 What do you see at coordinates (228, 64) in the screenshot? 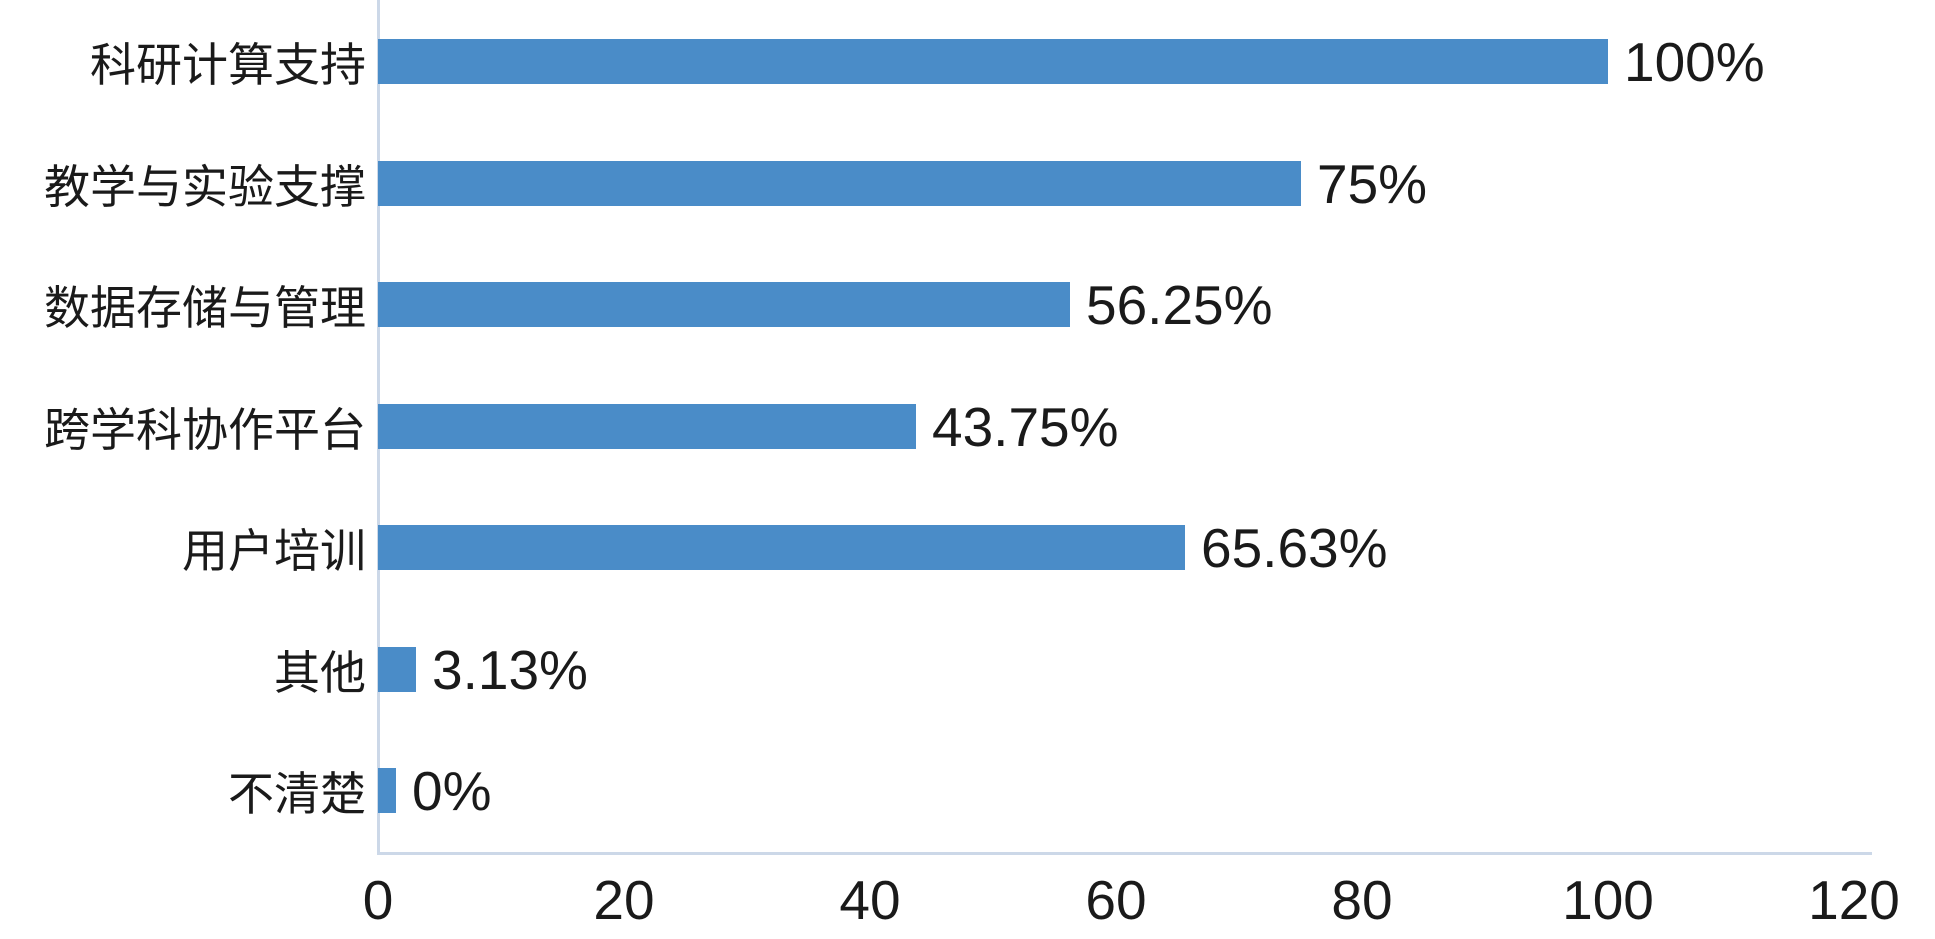
I see `category-label: 科研计算支持` at bounding box center [228, 64].